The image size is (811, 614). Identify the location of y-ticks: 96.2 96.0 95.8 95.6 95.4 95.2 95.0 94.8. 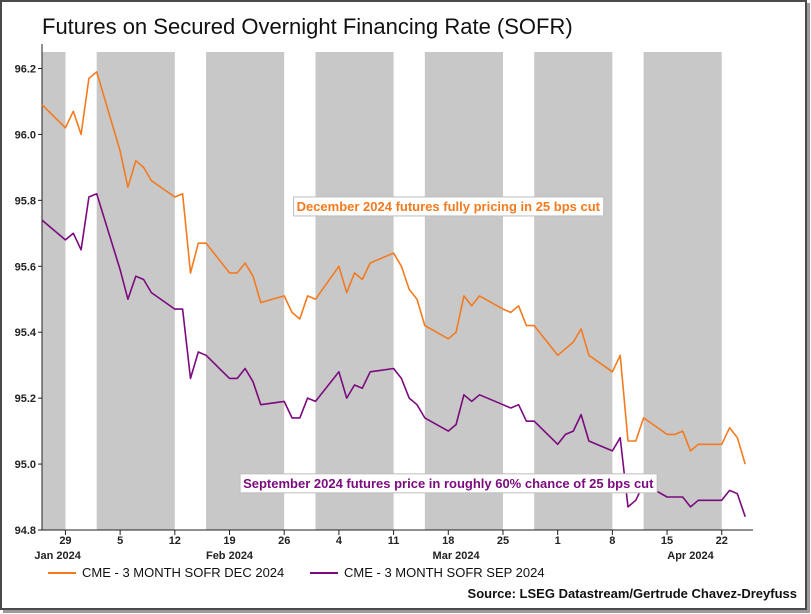
(28, 300).